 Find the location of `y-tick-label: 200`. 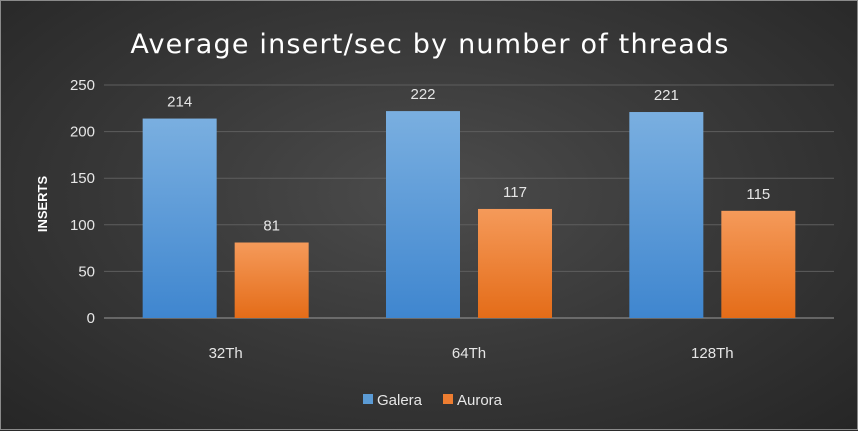

y-tick-label: 200 is located at coordinates (82, 132).